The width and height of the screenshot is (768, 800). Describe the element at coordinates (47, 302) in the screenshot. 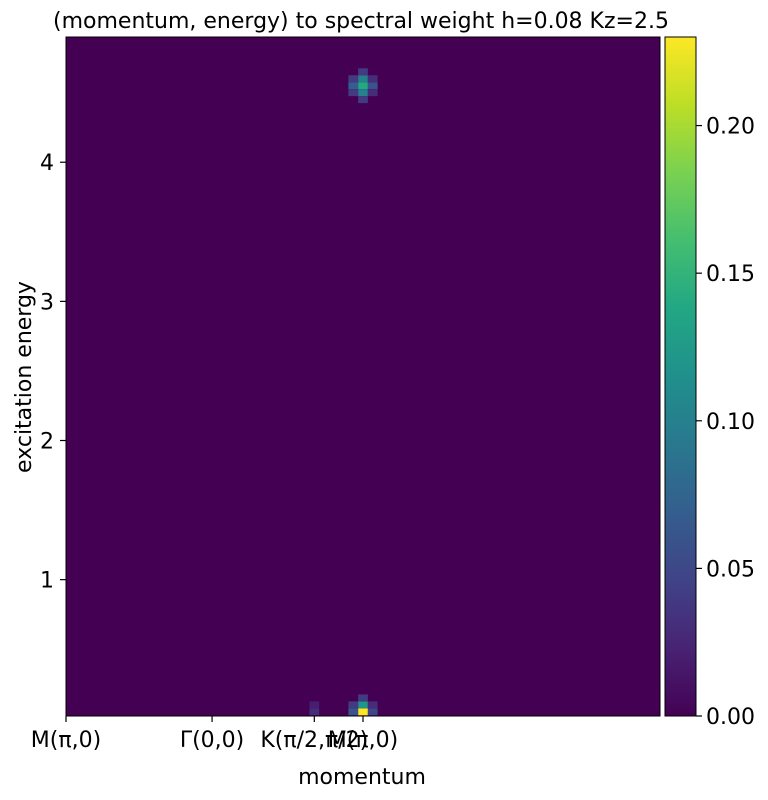

I see `y-tick-label: 3` at that location.